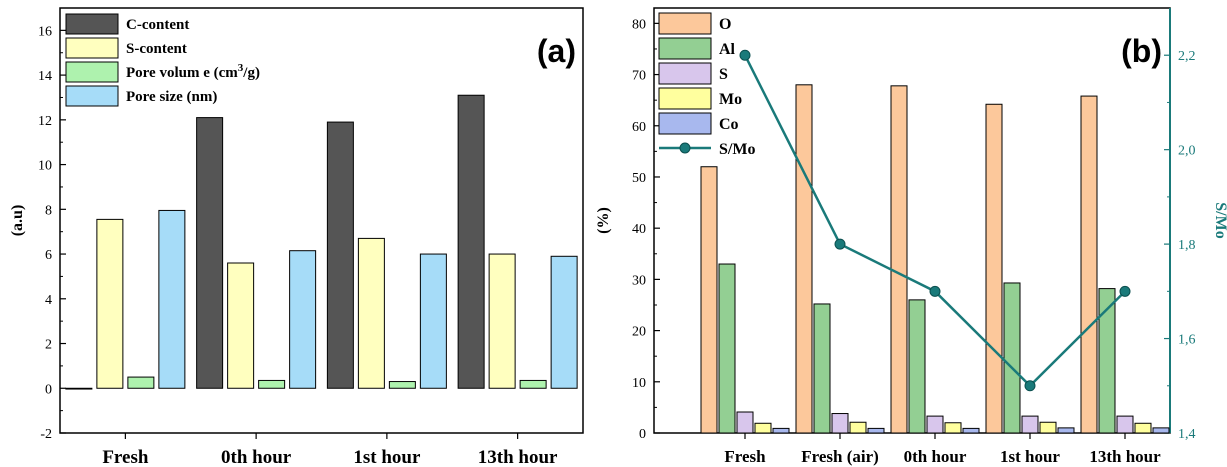  I want to click on y-tick-label: 40, so click(639, 229).